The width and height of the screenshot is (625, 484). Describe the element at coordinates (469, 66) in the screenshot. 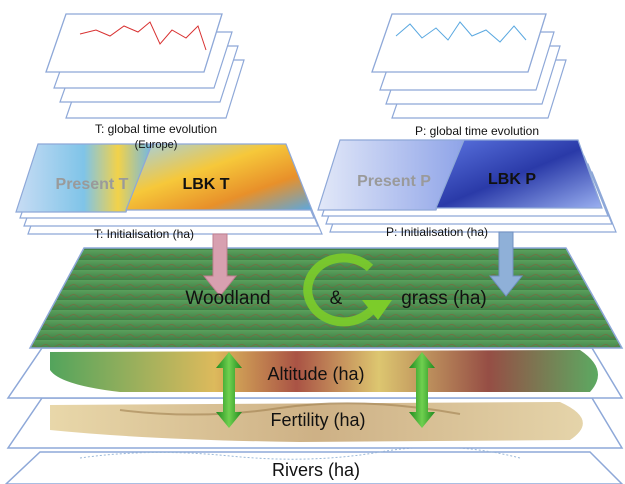

I see `p-time-evolution-stack` at that location.